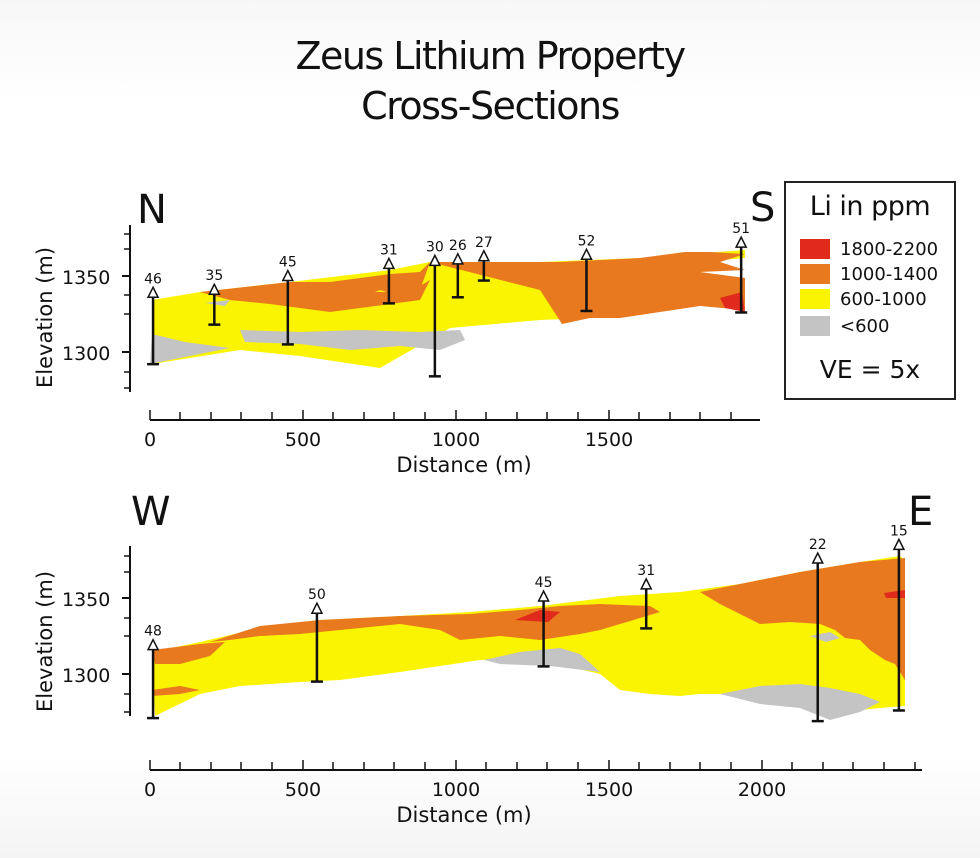 The width and height of the screenshot is (980, 858). Describe the element at coordinates (865, 326) in the screenshot. I see `legend-label-low: <600` at that location.